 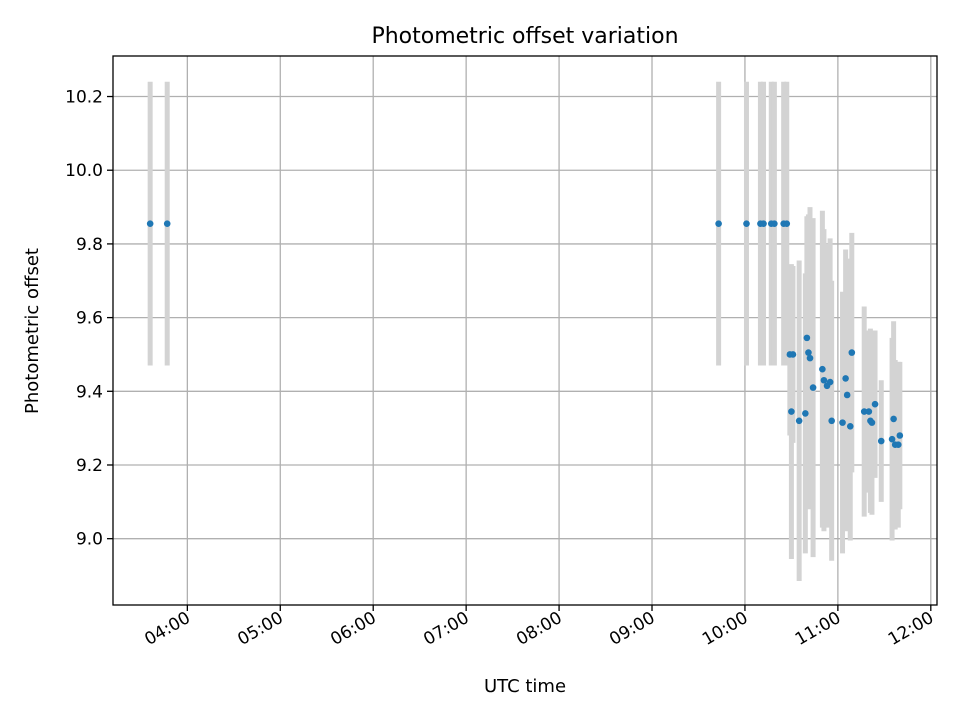 I want to click on y-tick-label: 9.4, so click(x=89, y=392).